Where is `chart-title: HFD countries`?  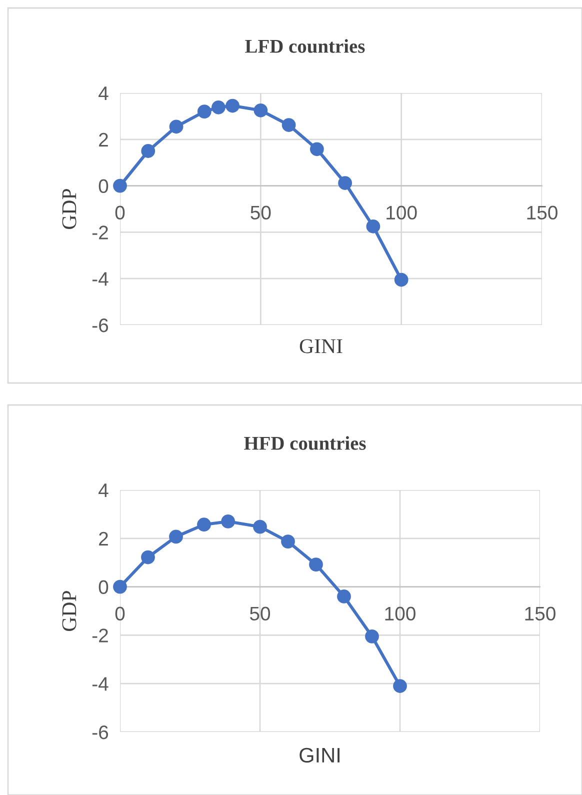 chart-title: HFD countries is located at coordinates (305, 443).